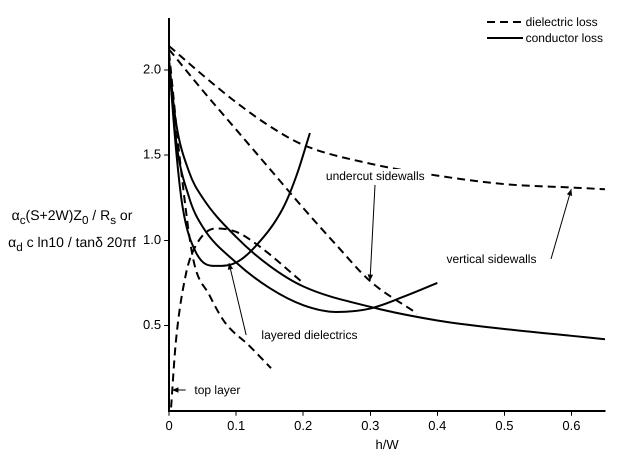 The width and height of the screenshot is (625, 465). What do you see at coordinates (169, 426) in the screenshot?
I see `x-tick-label: 0` at bounding box center [169, 426].